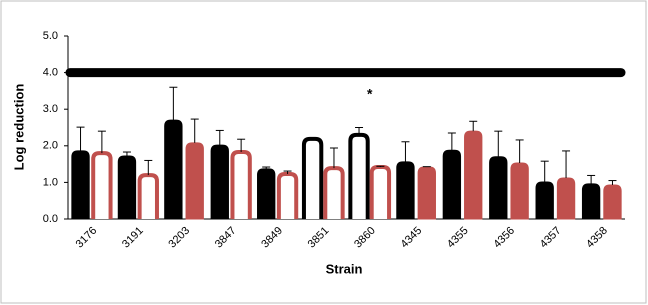  What do you see at coordinates (18, 127) in the screenshot?
I see `y-axis-title: Log reduction` at bounding box center [18, 127].